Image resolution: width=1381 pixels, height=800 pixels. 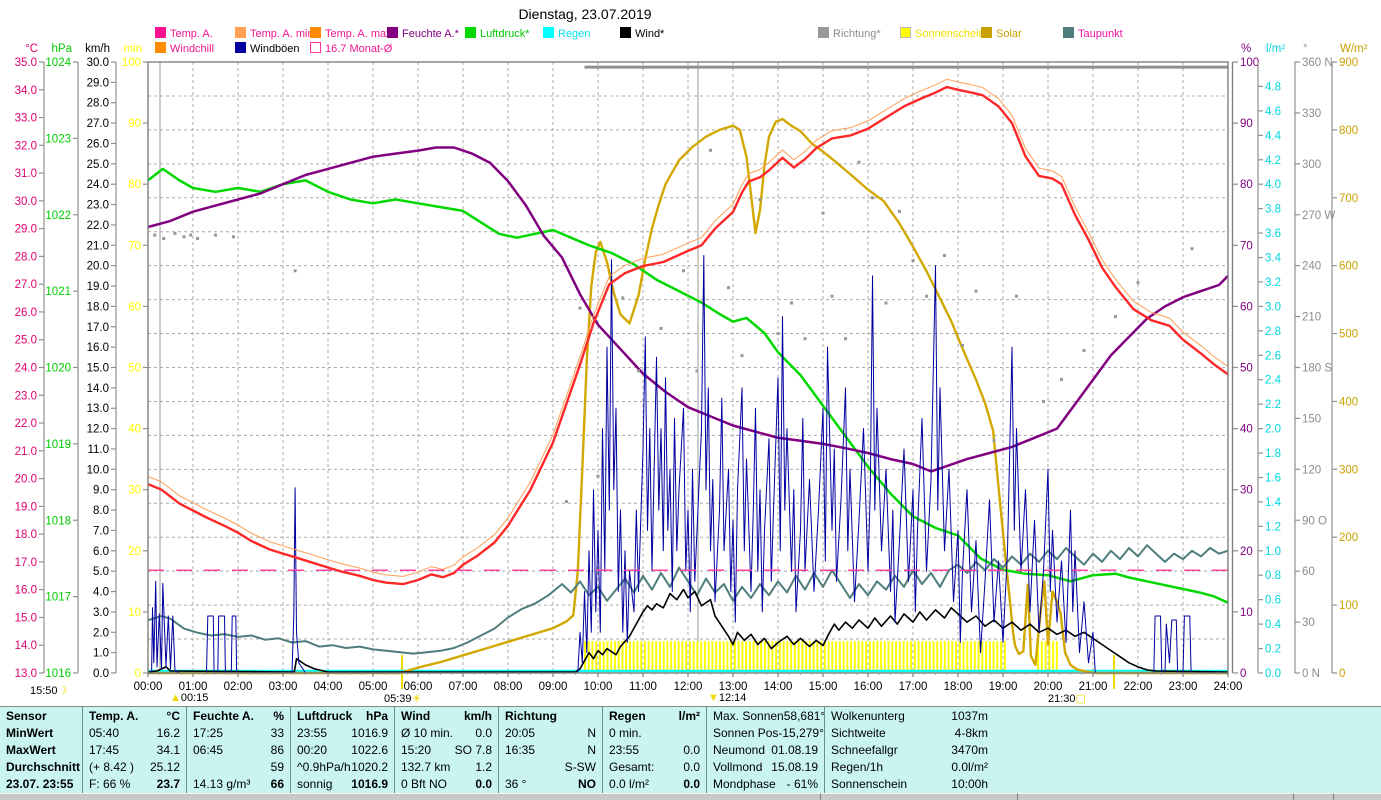 I want to click on cell-value: 23.7, so click(x=168, y=784).